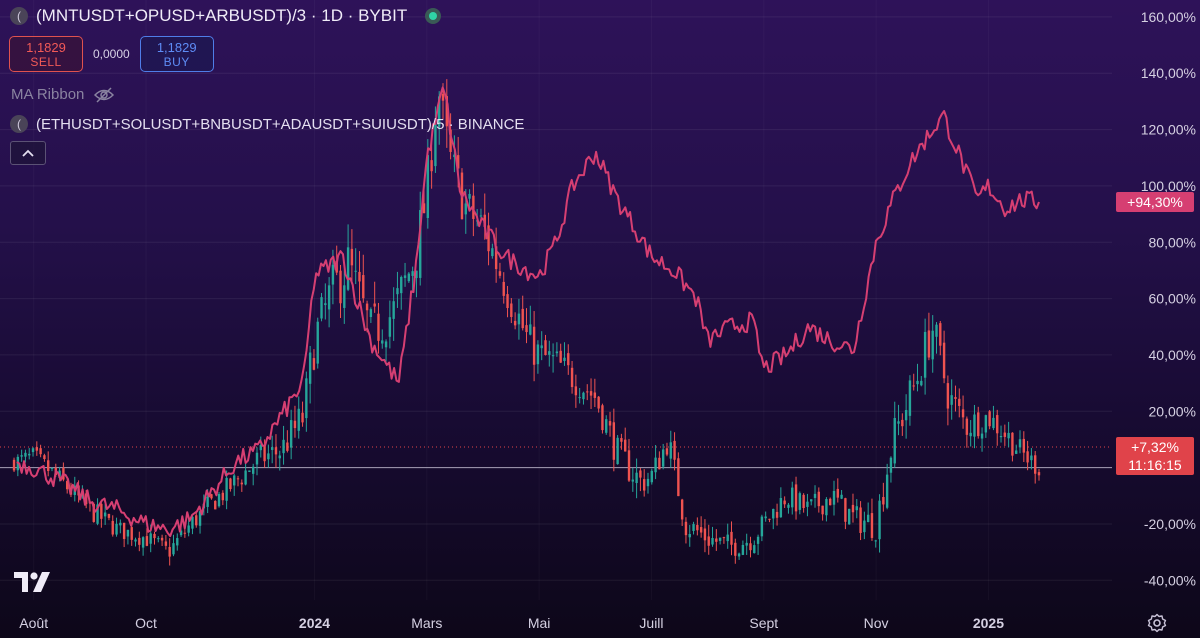  What do you see at coordinates (48, 94) in the screenshot?
I see `indicator-name: MA Ribbon` at bounding box center [48, 94].